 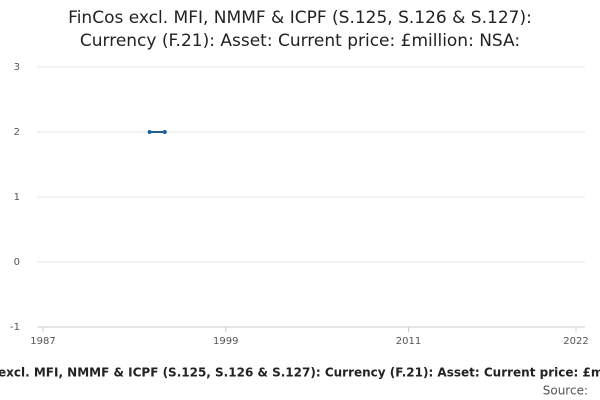 What do you see at coordinates (15, 327) in the screenshot?
I see `y-tick-label: -1` at bounding box center [15, 327].